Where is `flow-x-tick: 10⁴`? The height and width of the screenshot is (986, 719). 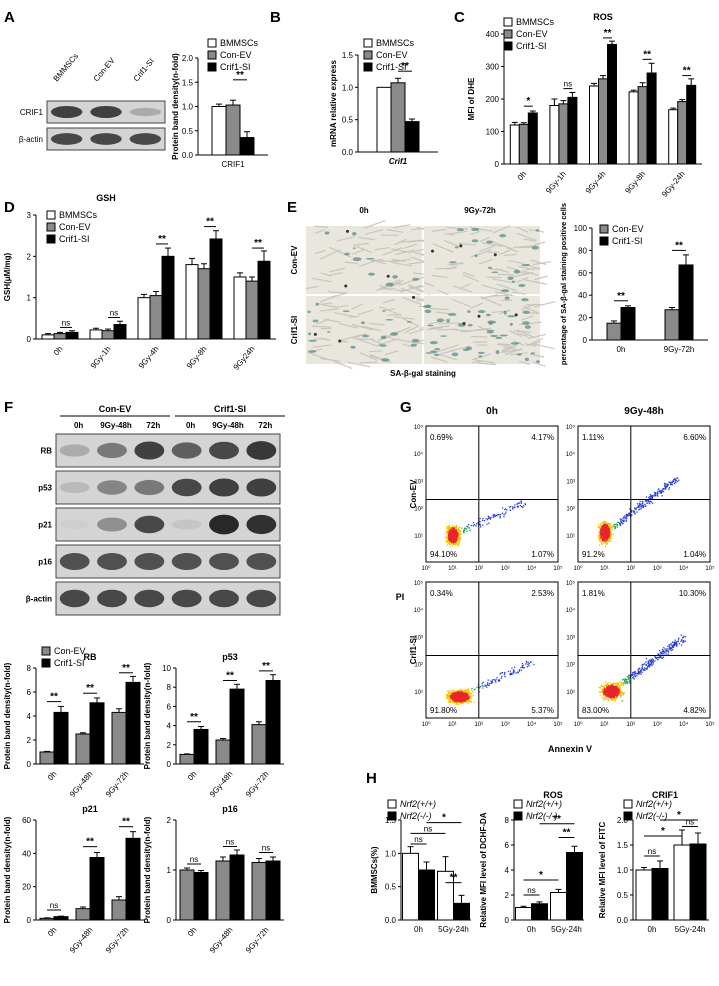
flow-x-tick: 10⁴ is located at coordinates (684, 568).